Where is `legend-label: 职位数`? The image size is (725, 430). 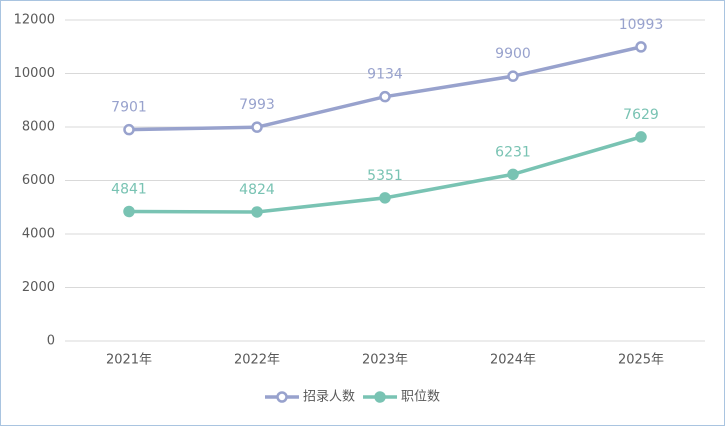
legend-label: 职位数 is located at coordinates (420, 397).